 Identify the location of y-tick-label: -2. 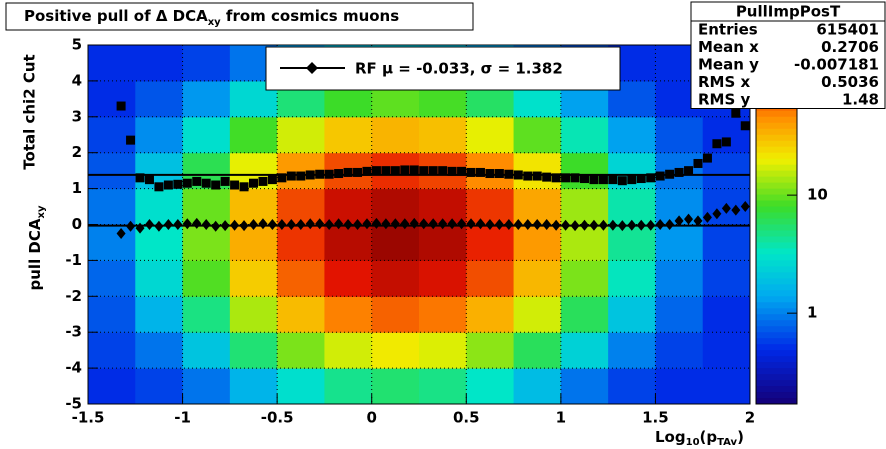
(73, 296).